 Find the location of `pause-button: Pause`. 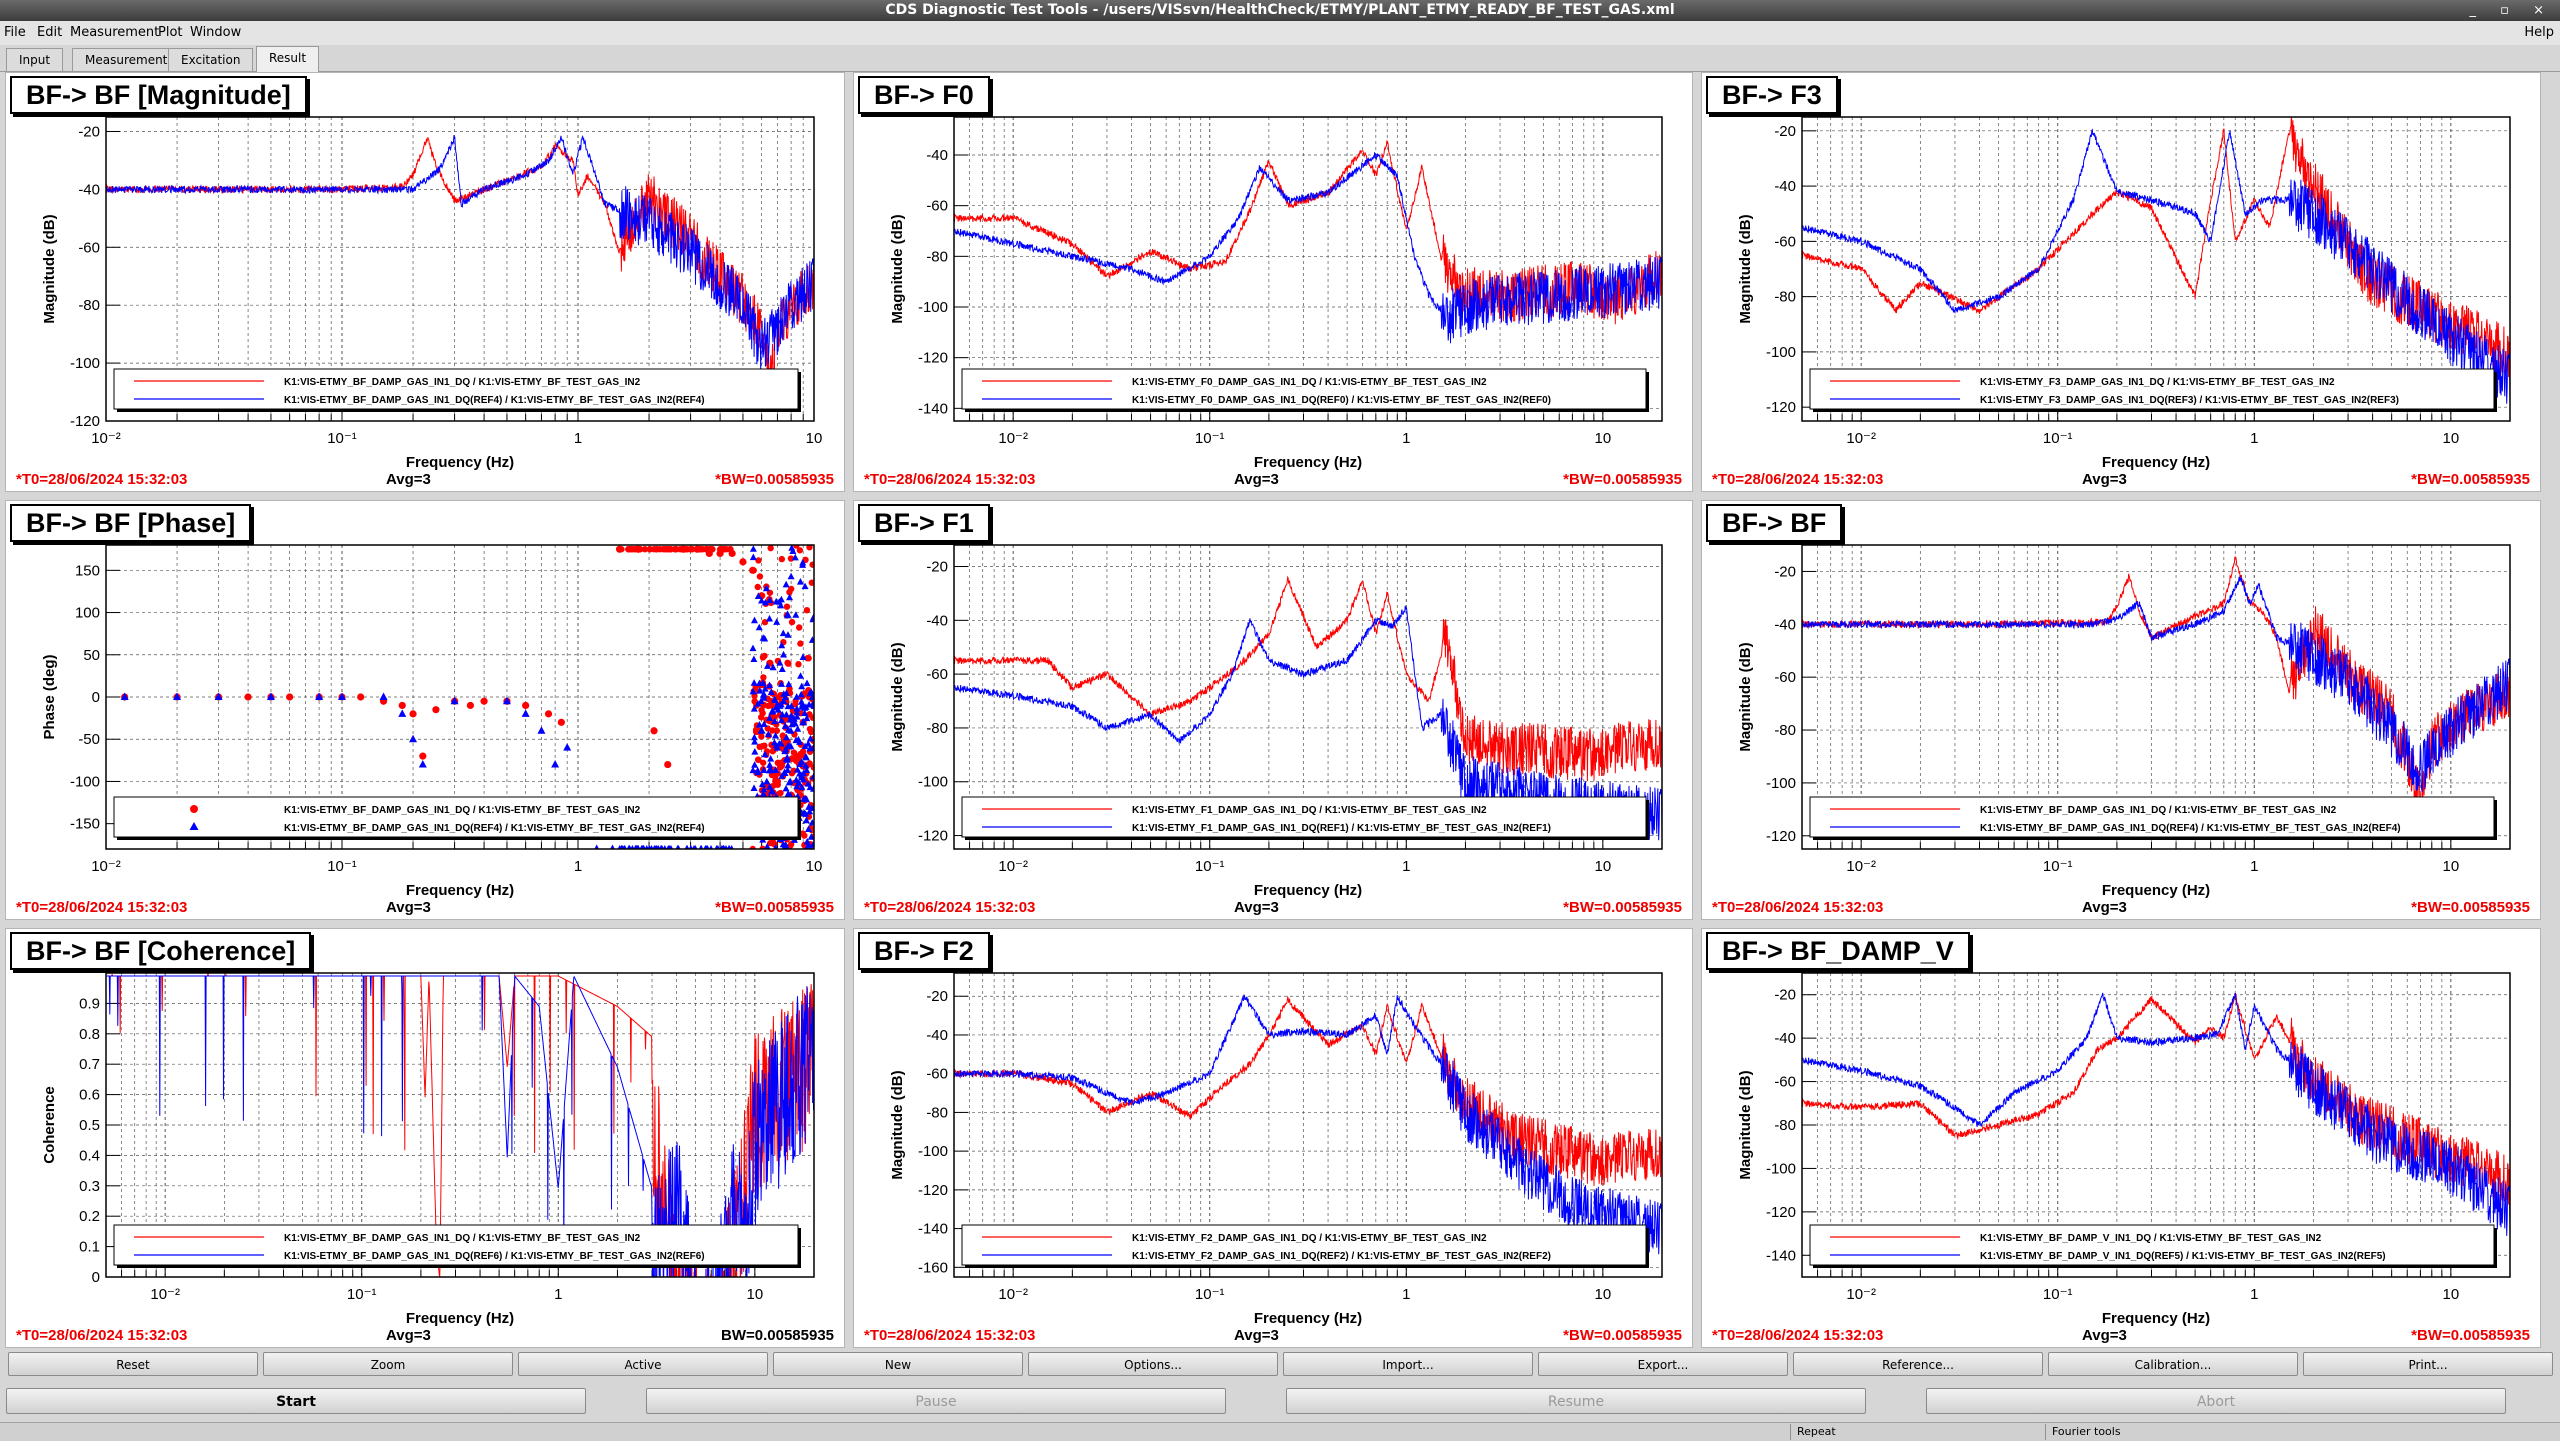

pause-button: Pause is located at coordinates (936, 1401).